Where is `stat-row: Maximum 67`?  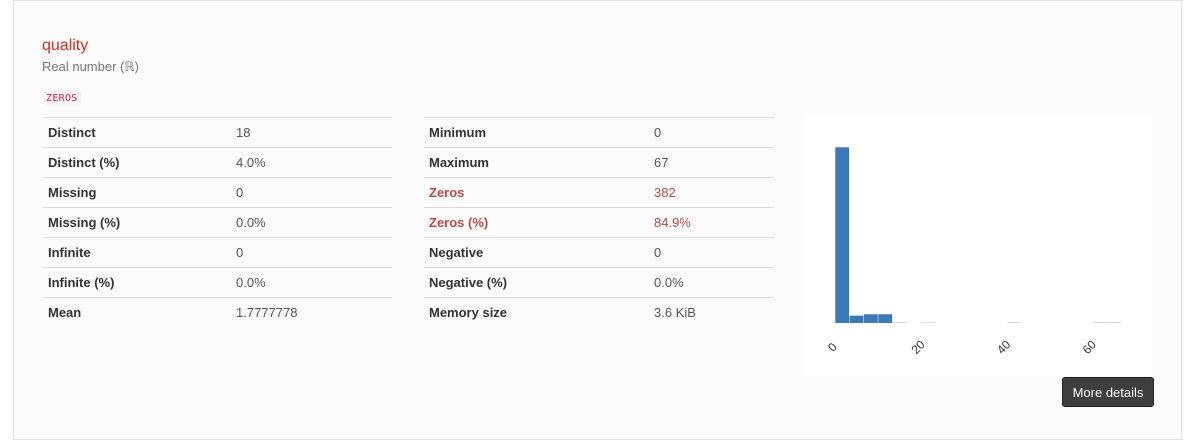
stat-row: Maximum 67 is located at coordinates (599, 162).